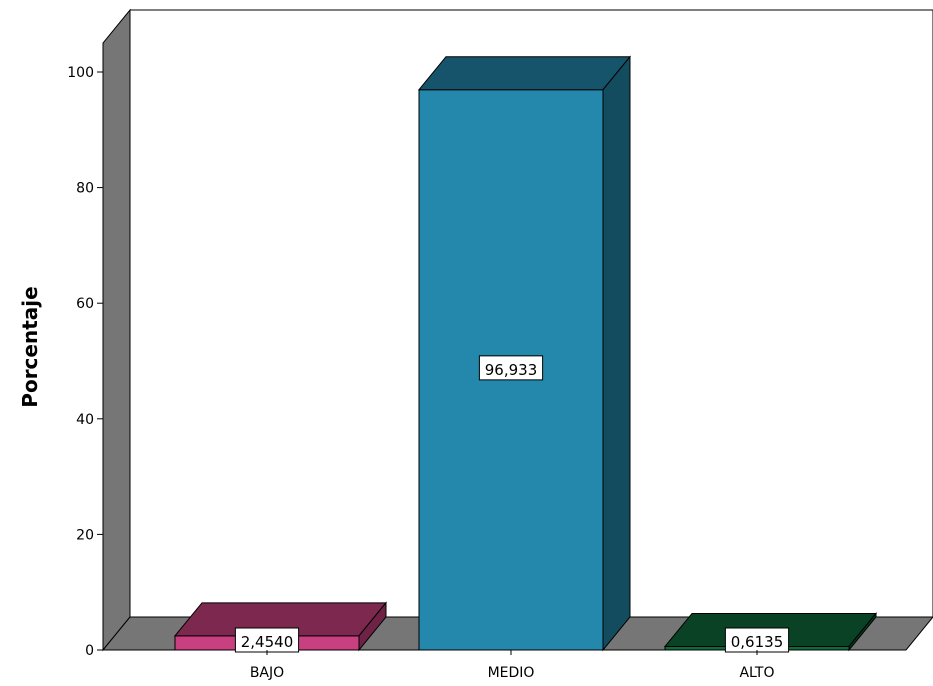 Image resolution: width=933 pixels, height=686 pixels. I want to click on y-tick-label: 20, so click(85, 535).